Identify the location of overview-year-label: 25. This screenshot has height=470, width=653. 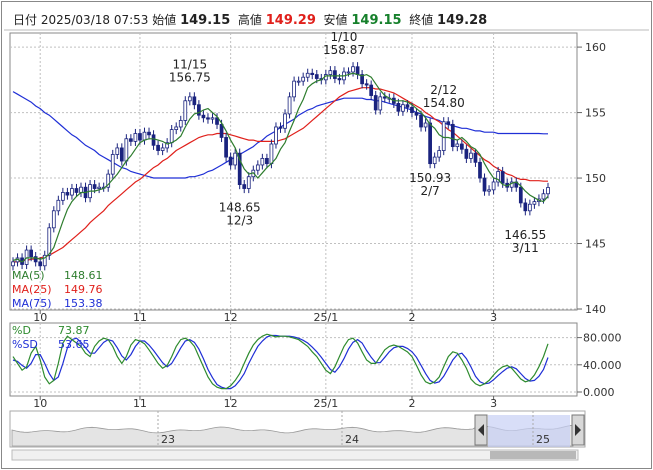
(543, 439).